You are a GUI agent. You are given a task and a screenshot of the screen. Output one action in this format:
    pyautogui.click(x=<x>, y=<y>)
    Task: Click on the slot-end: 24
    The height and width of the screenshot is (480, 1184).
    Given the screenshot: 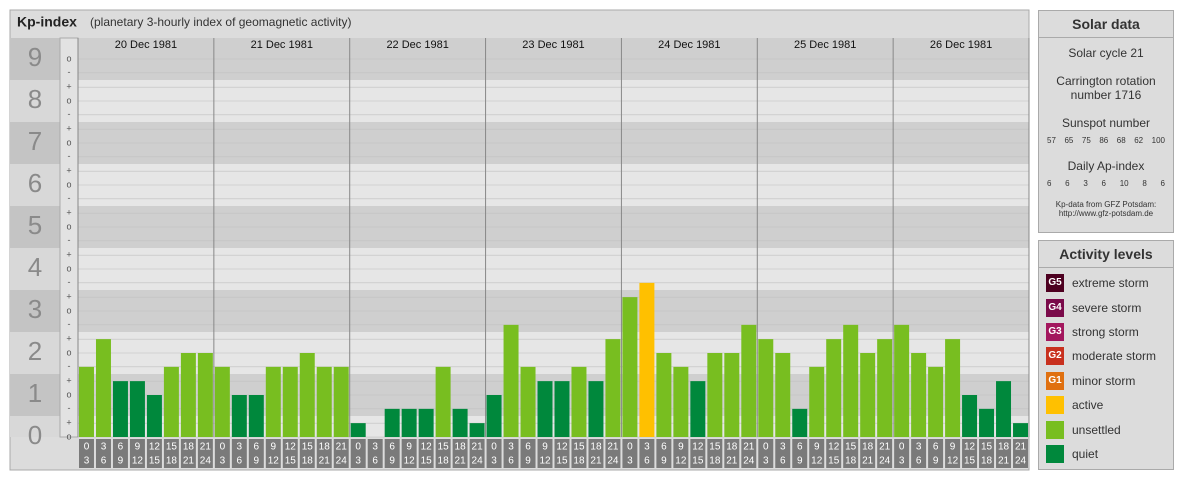 What is the action you would take?
    pyautogui.click(x=1021, y=461)
    